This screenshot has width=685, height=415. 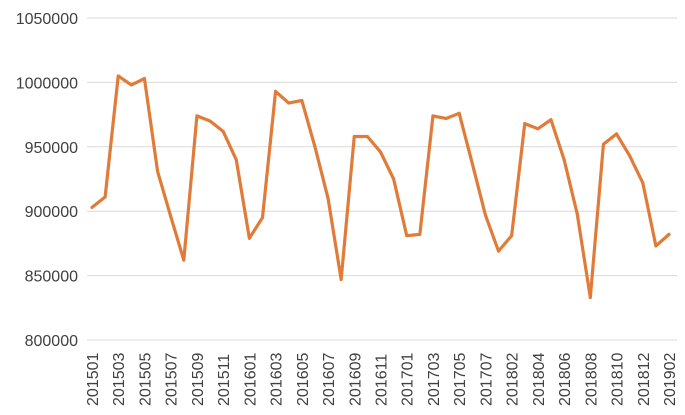 I want to click on y-tick-label: 1000000, so click(x=47, y=83).